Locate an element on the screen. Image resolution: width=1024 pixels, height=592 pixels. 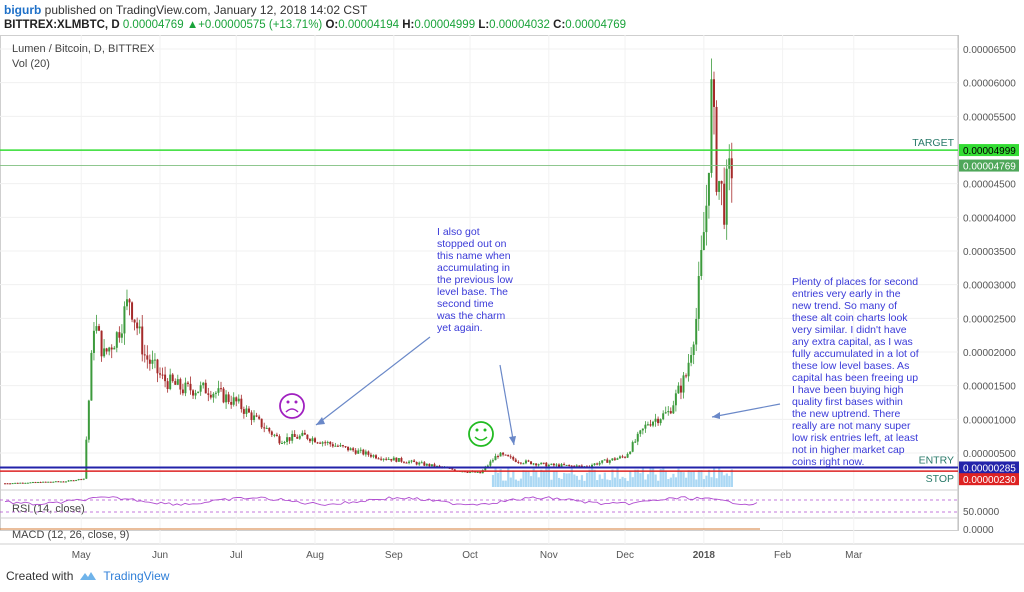
note-second-entries-line: entries very early in the is located at coordinates (846, 294).